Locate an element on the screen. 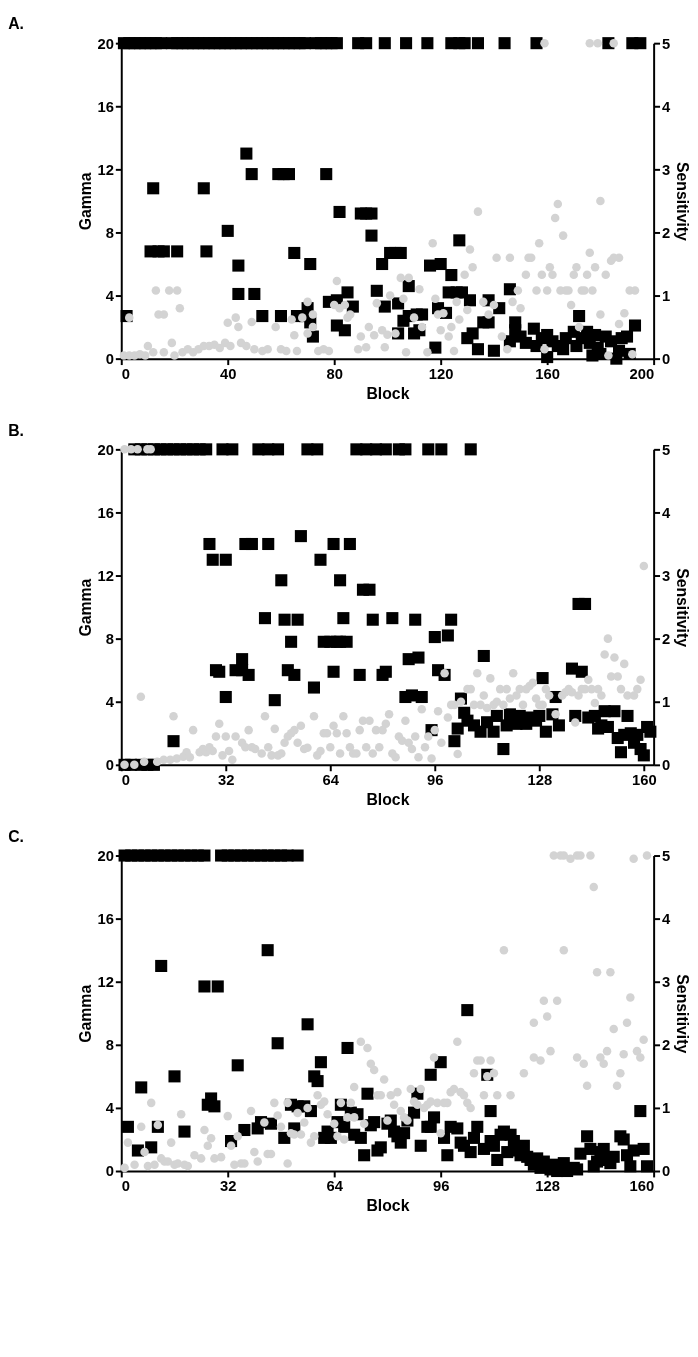  x-tick-label: 80 is located at coordinates (334, 373).